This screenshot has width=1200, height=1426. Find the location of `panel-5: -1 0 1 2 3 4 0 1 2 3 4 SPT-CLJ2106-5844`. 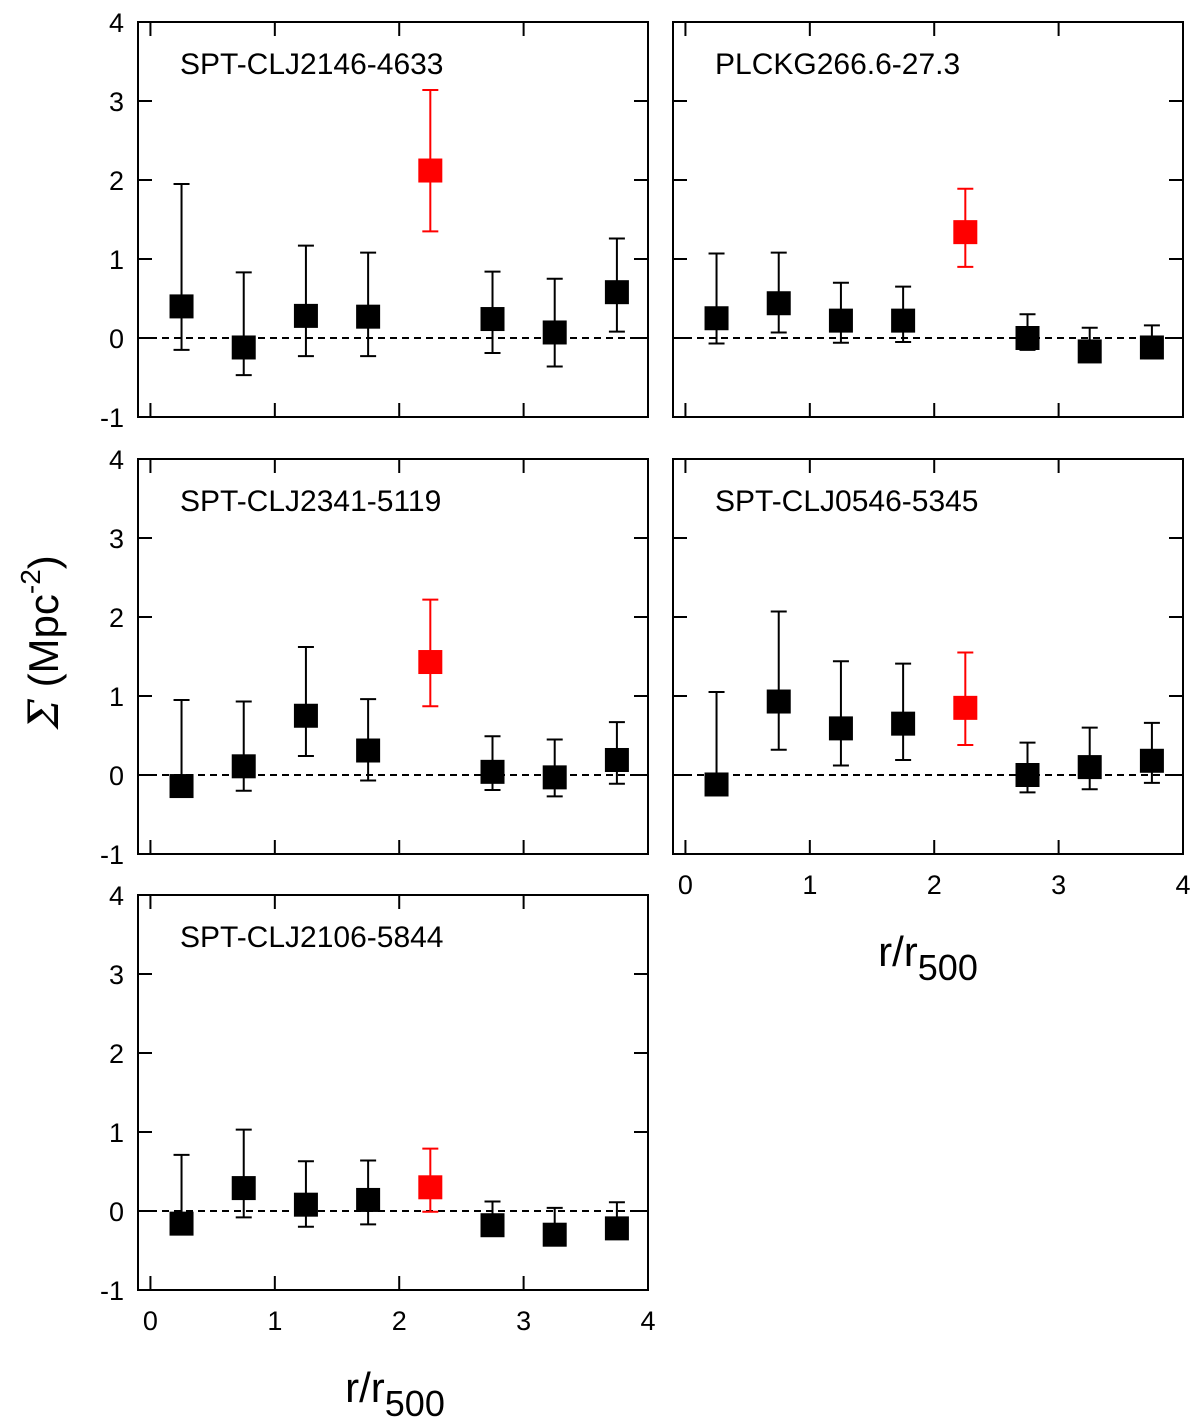

panel-5: -1 0 1 2 3 4 0 1 2 3 4 SPT-CLJ2106-5844 is located at coordinates (378, 1108).